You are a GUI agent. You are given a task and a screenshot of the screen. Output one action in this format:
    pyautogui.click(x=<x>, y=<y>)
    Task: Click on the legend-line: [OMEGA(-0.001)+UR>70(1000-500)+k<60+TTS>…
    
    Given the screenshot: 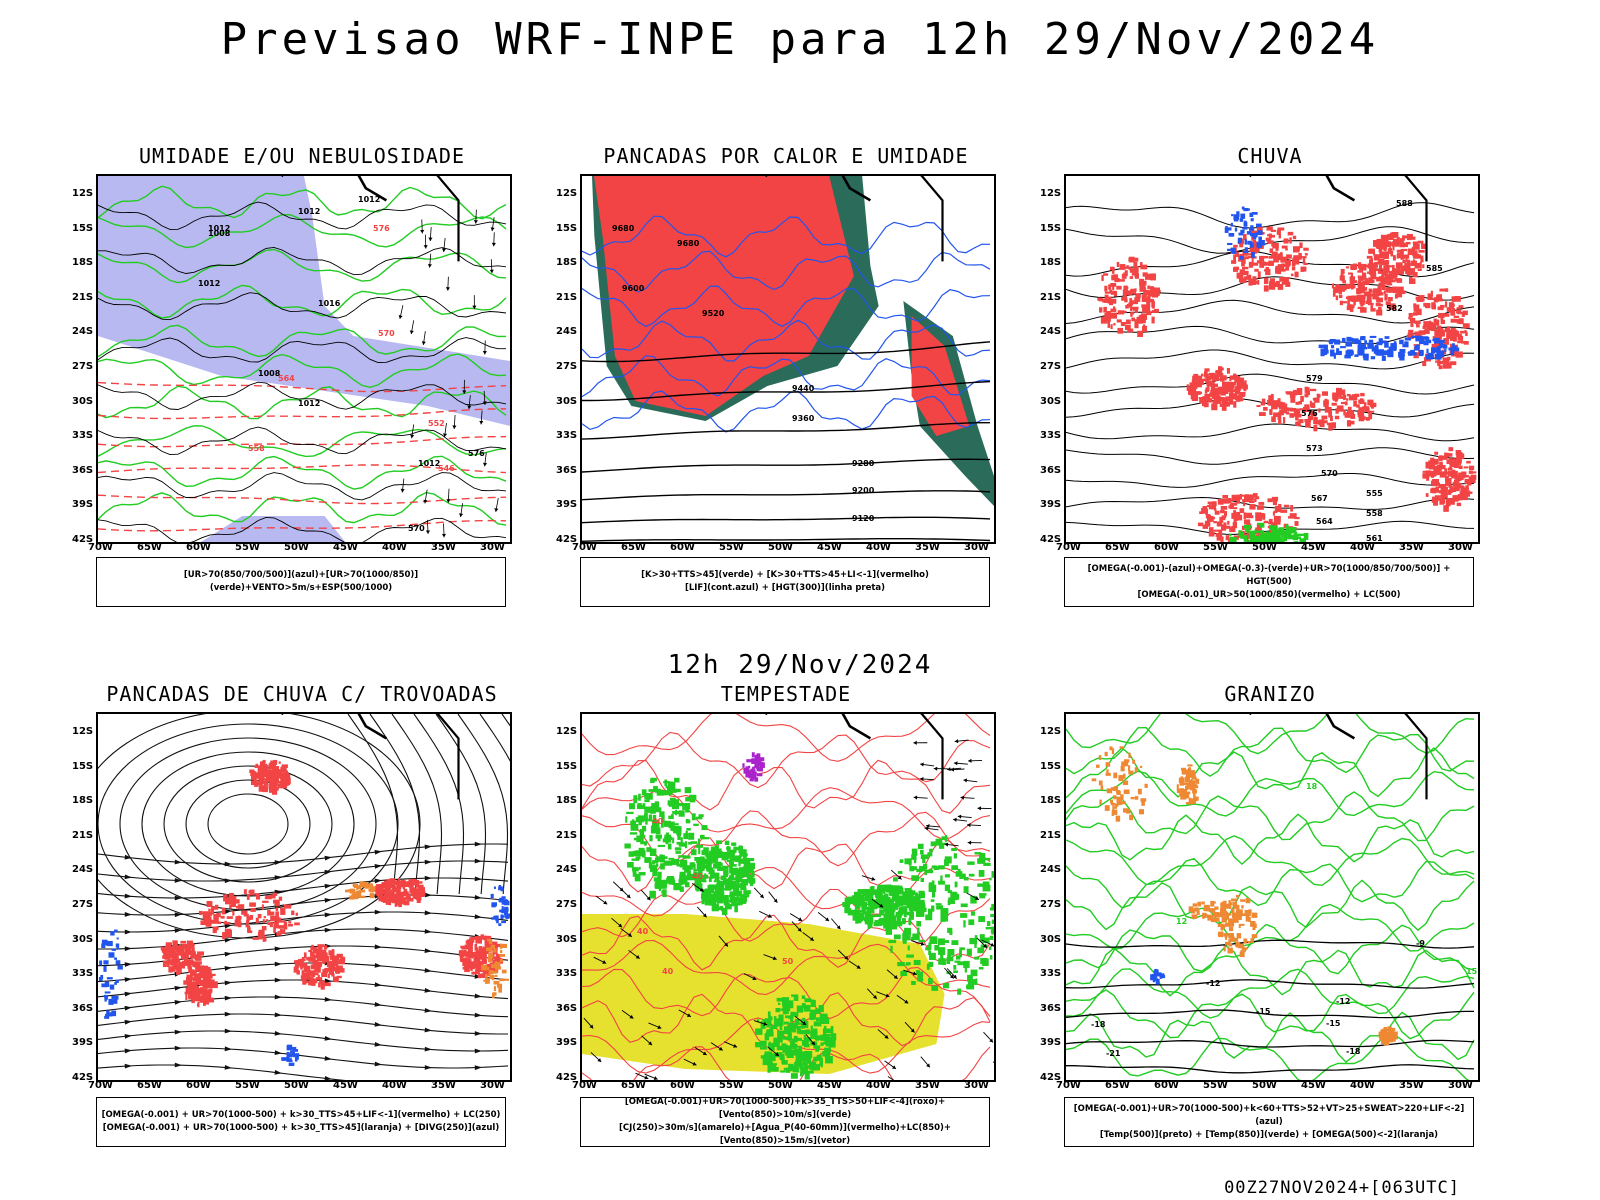 What is the action you would take?
    pyautogui.click(x=1269, y=1115)
    